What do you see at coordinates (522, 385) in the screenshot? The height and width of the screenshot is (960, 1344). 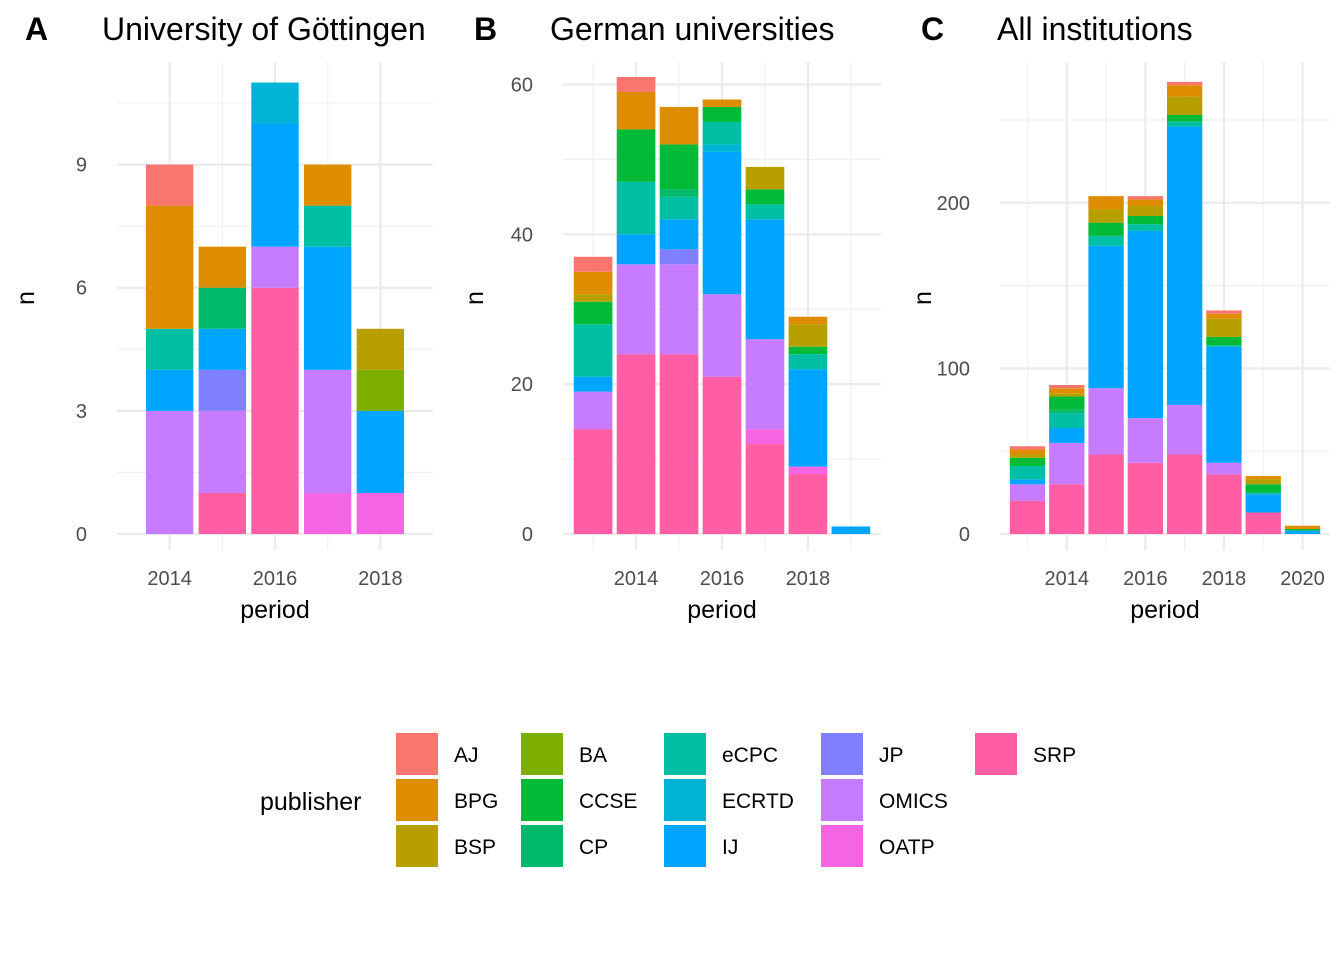 I see `y-tick-label: 20` at bounding box center [522, 385].